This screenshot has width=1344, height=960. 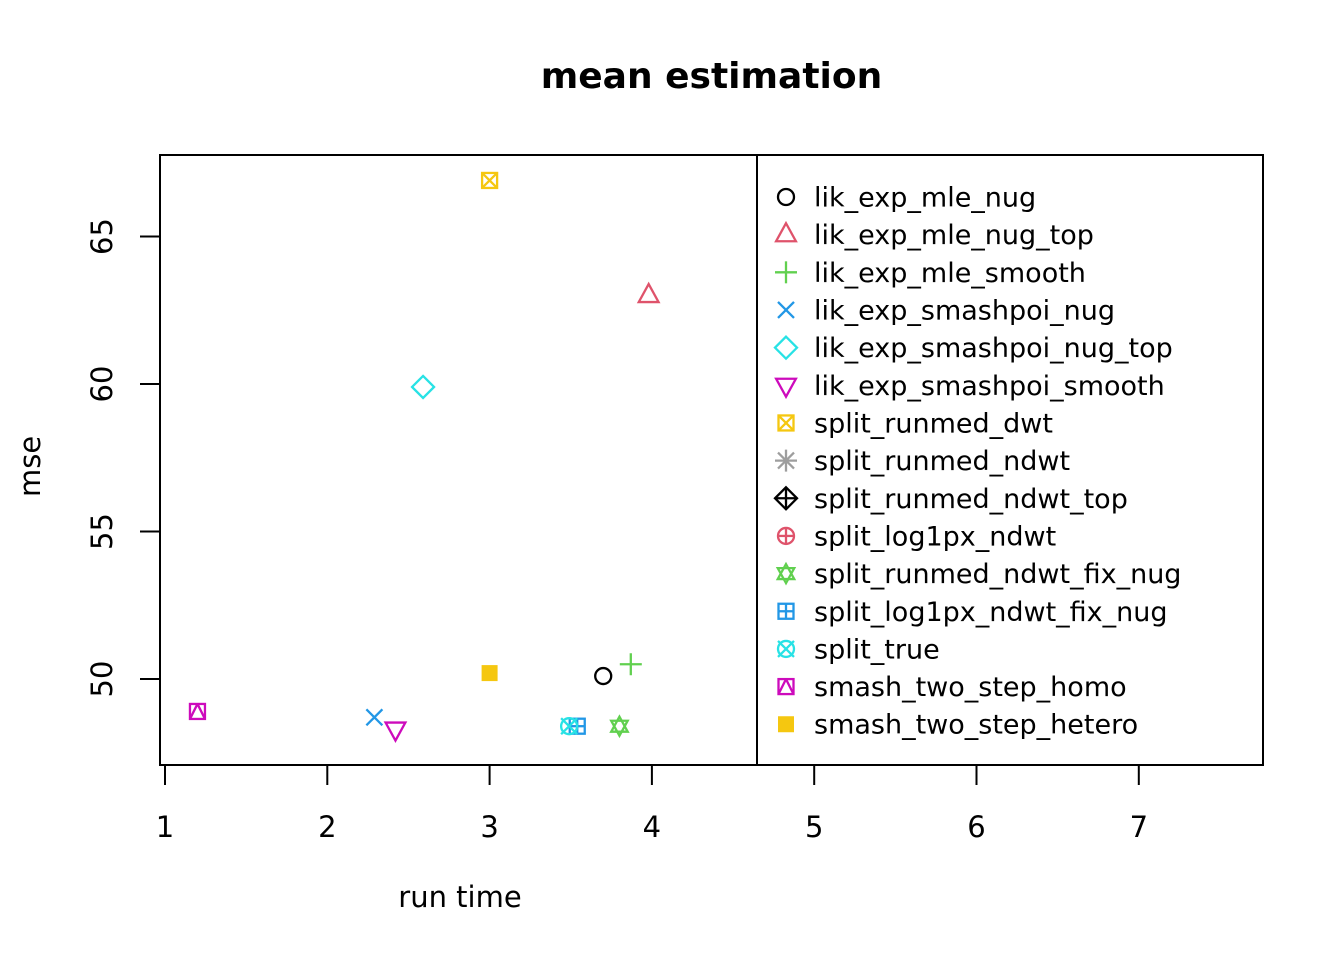 What do you see at coordinates (786, 423) in the screenshot?
I see `legend-glyph-split_runmed_dwt` at bounding box center [786, 423].